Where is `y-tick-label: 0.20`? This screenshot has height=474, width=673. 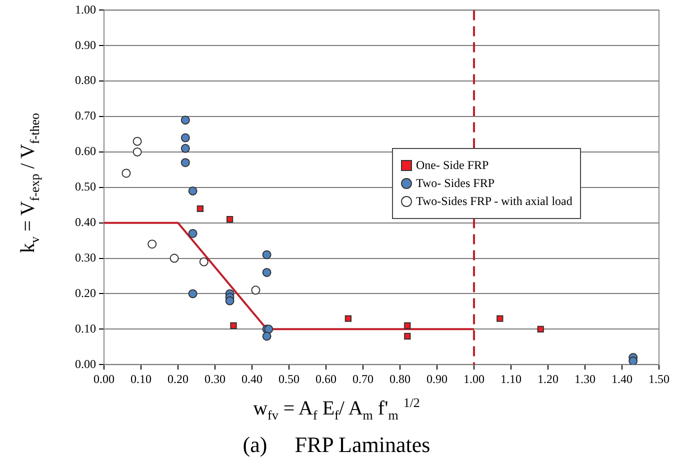
y-tick-label: 0.20 is located at coordinates (85, 293).